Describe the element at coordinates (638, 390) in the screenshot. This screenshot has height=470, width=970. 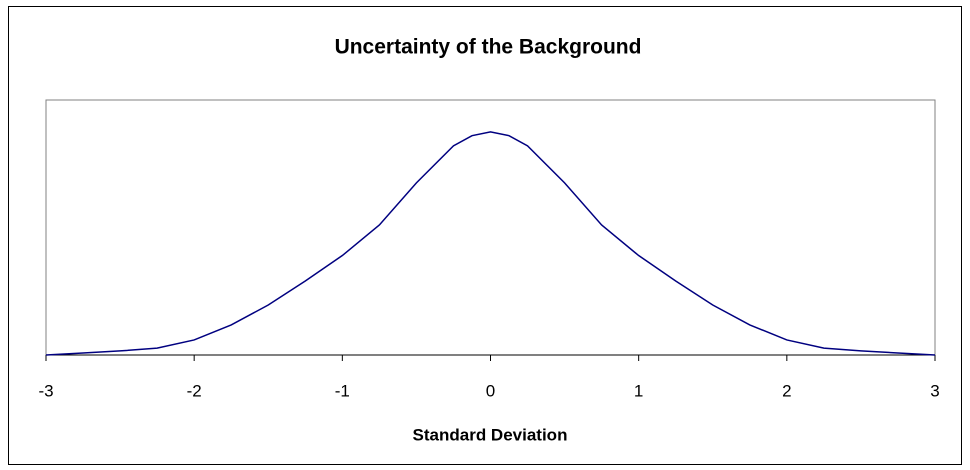
I see `x-tick-label: 1` at that location.